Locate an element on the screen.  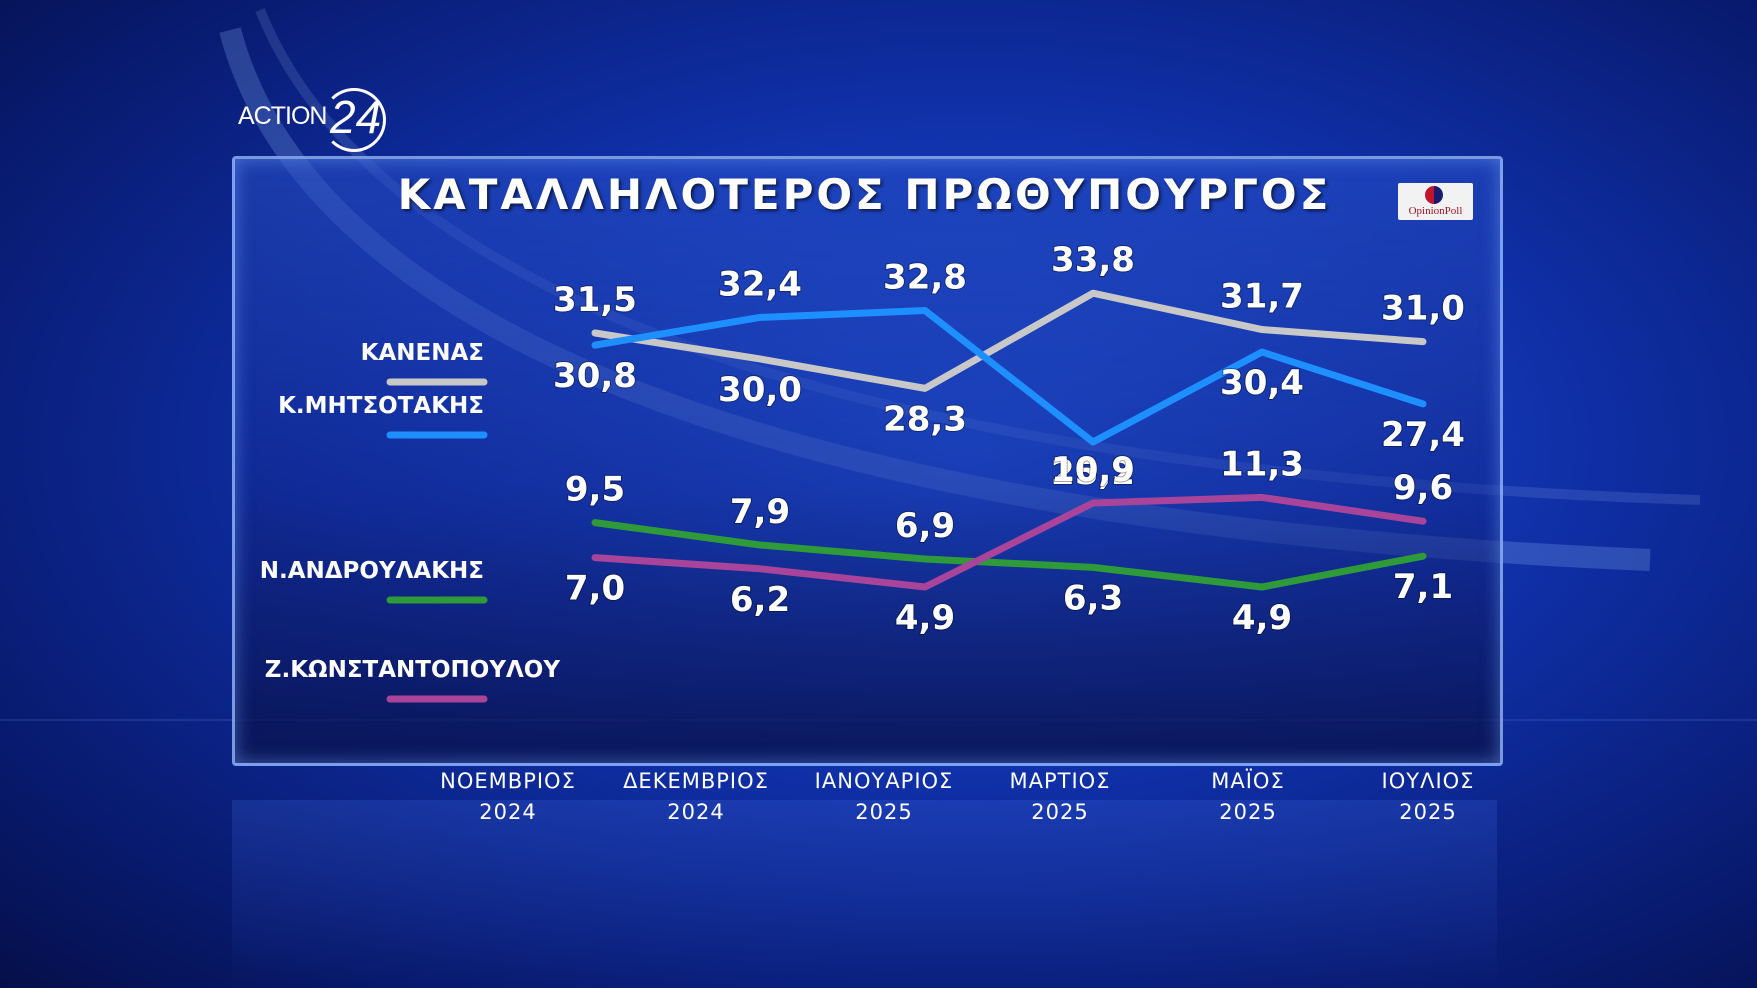
x-tick-line: ΙΟΥΛΙΟΣ is located at coordinates (1428, 781).